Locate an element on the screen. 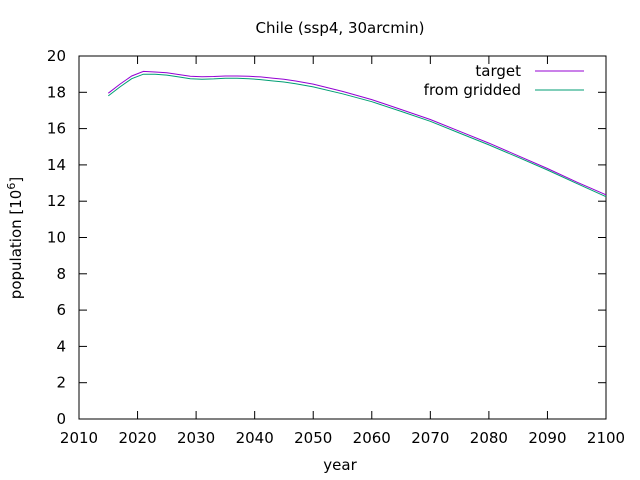 This screenshot has height=480, width=640. x-tick-label: 2060 is located at coordinates (372, 438).